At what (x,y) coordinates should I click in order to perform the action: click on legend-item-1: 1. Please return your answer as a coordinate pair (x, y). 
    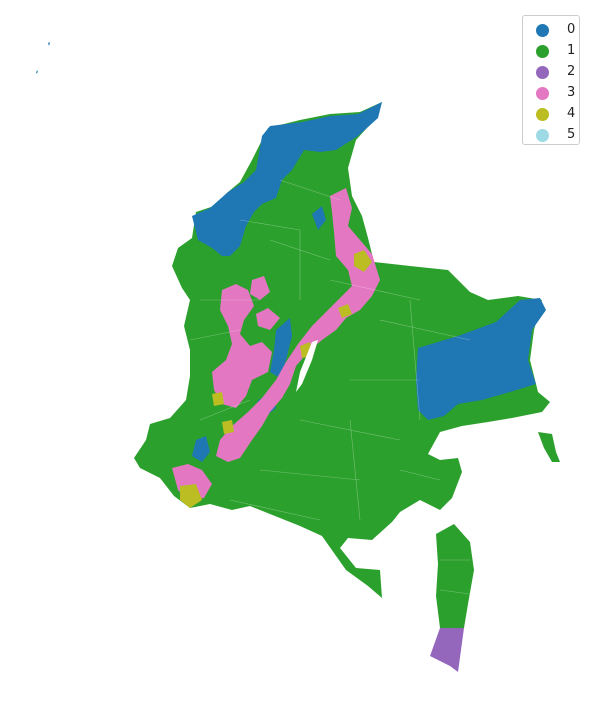
    Looking at the image, I should click on (552, 51).